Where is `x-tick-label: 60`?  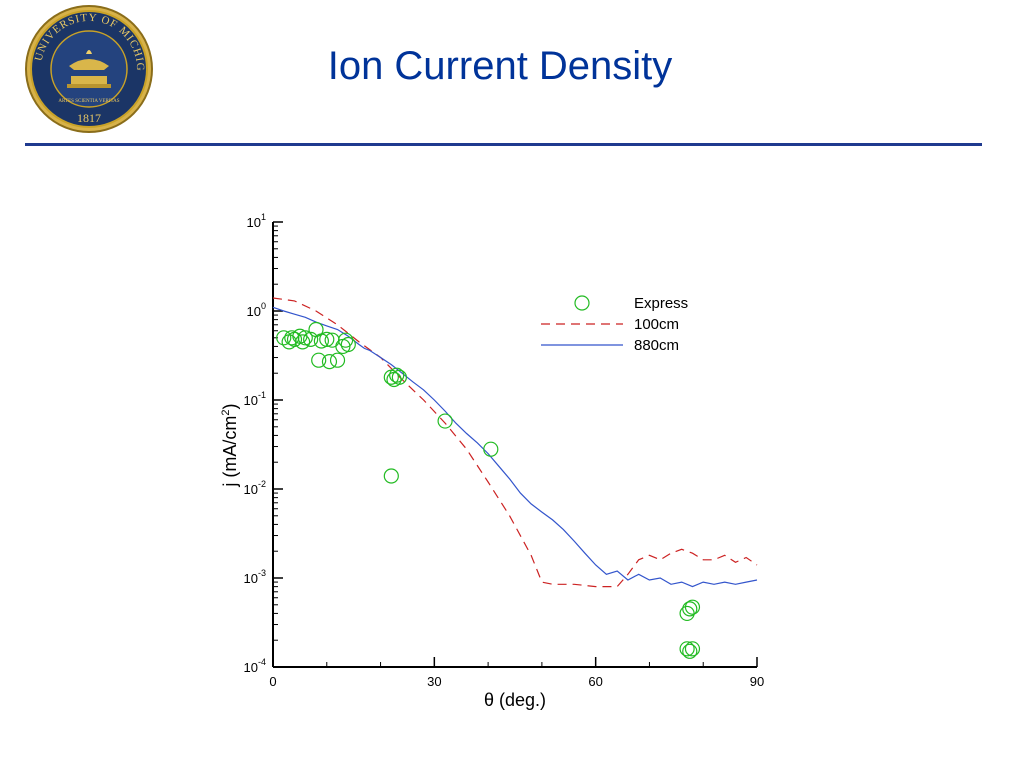 x-tick-label: 60 is located at coordinates (595, 681).